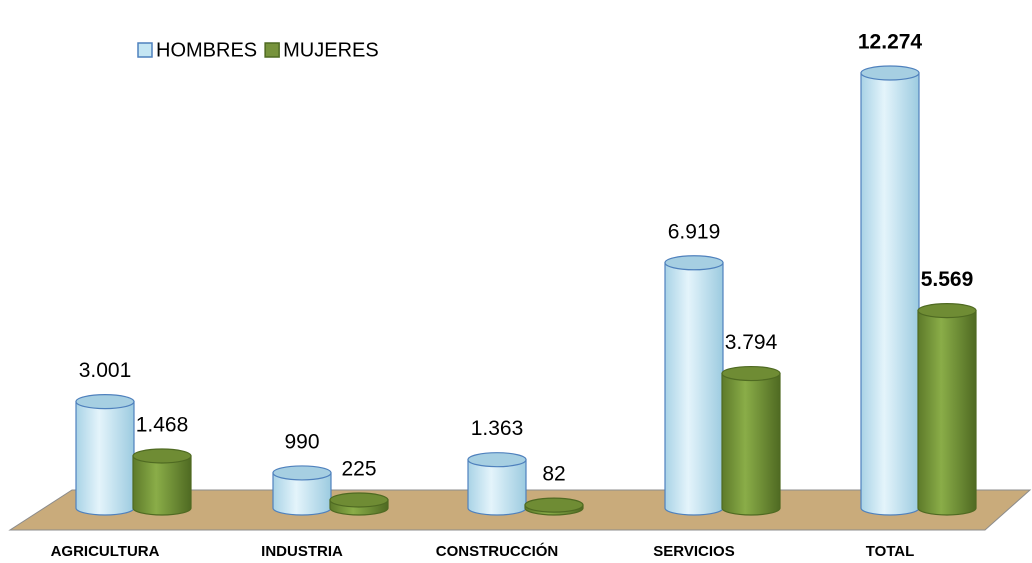  I want to click on value-label: 12.274, so click(890, 42).